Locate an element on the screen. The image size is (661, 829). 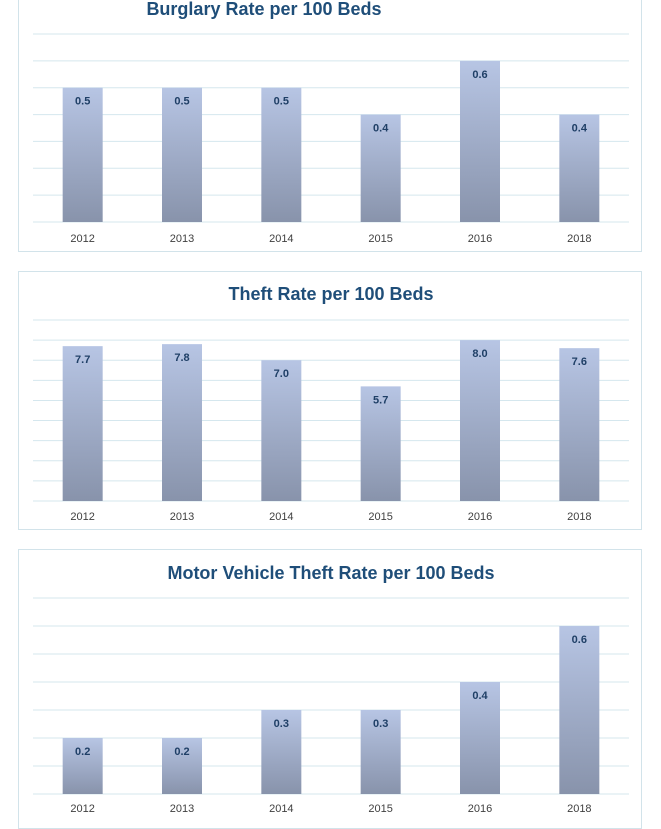
data-label-2013: 7.8 is located at coordinates (181, 358).